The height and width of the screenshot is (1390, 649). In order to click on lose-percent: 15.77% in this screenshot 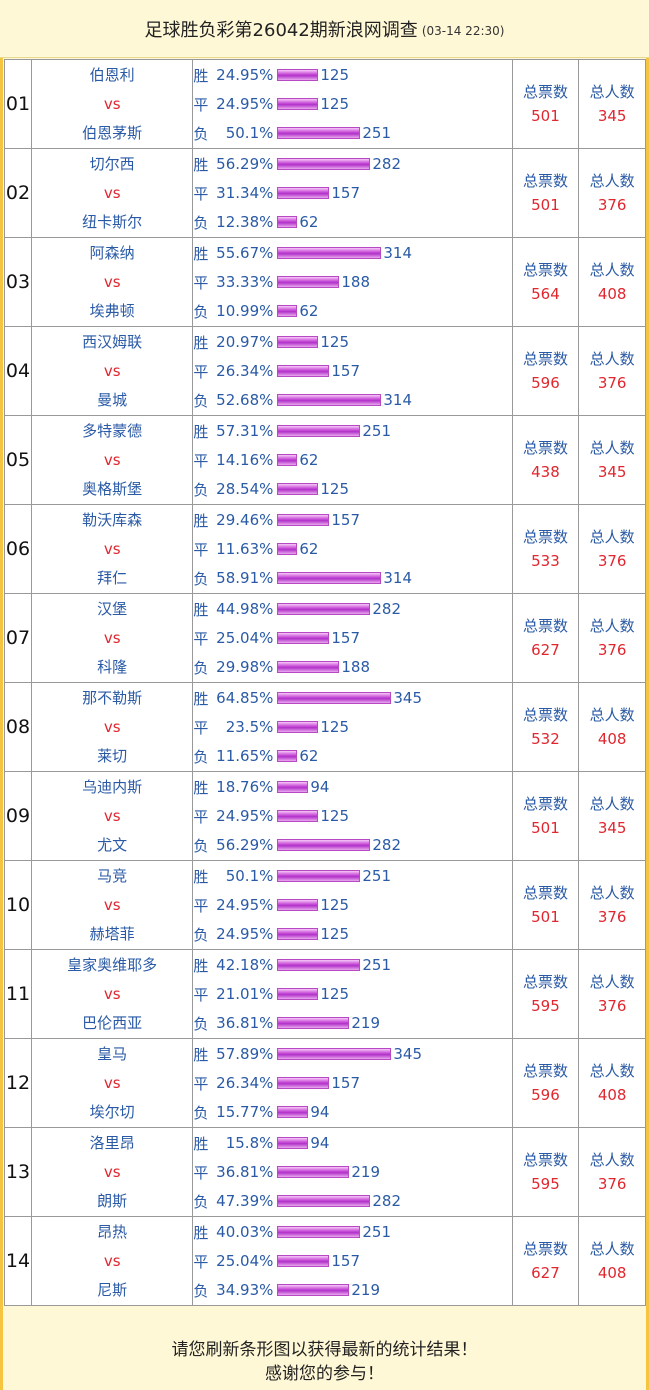, I will do `click(245, 1112)`.